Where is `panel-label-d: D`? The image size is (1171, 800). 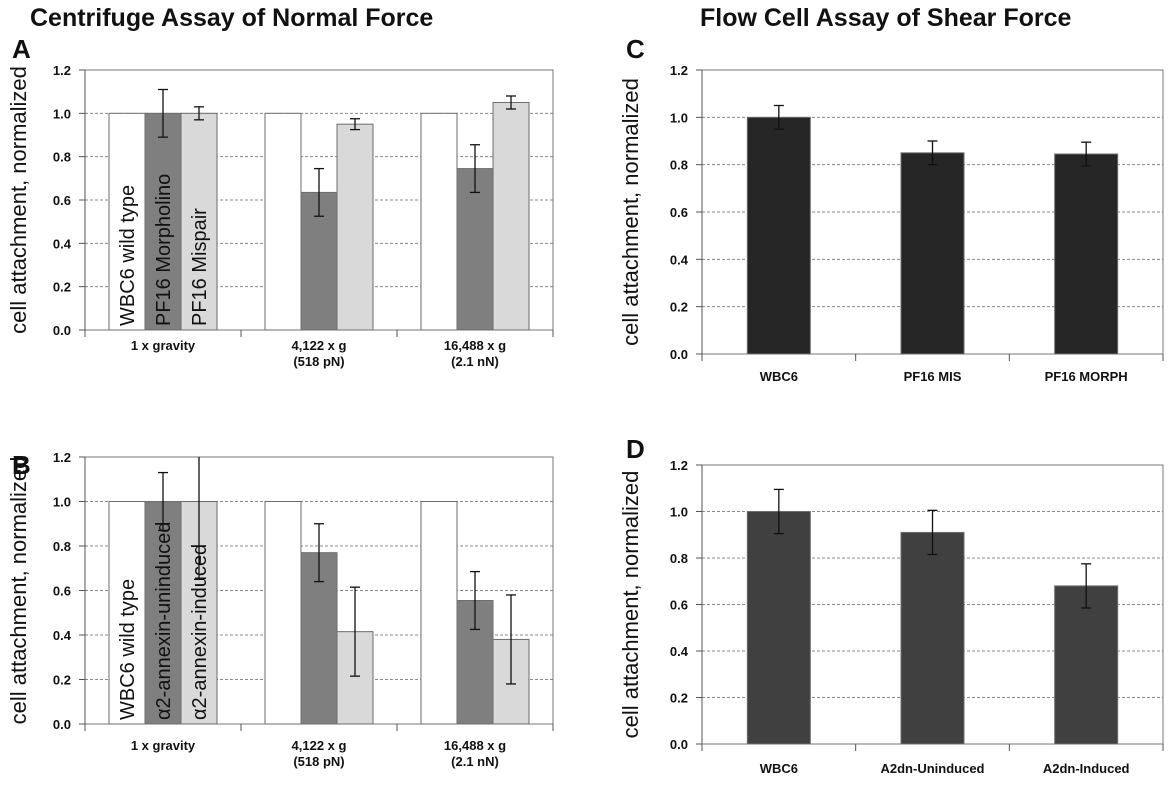
panel-label-d: D is located at coordinates (635, 449).